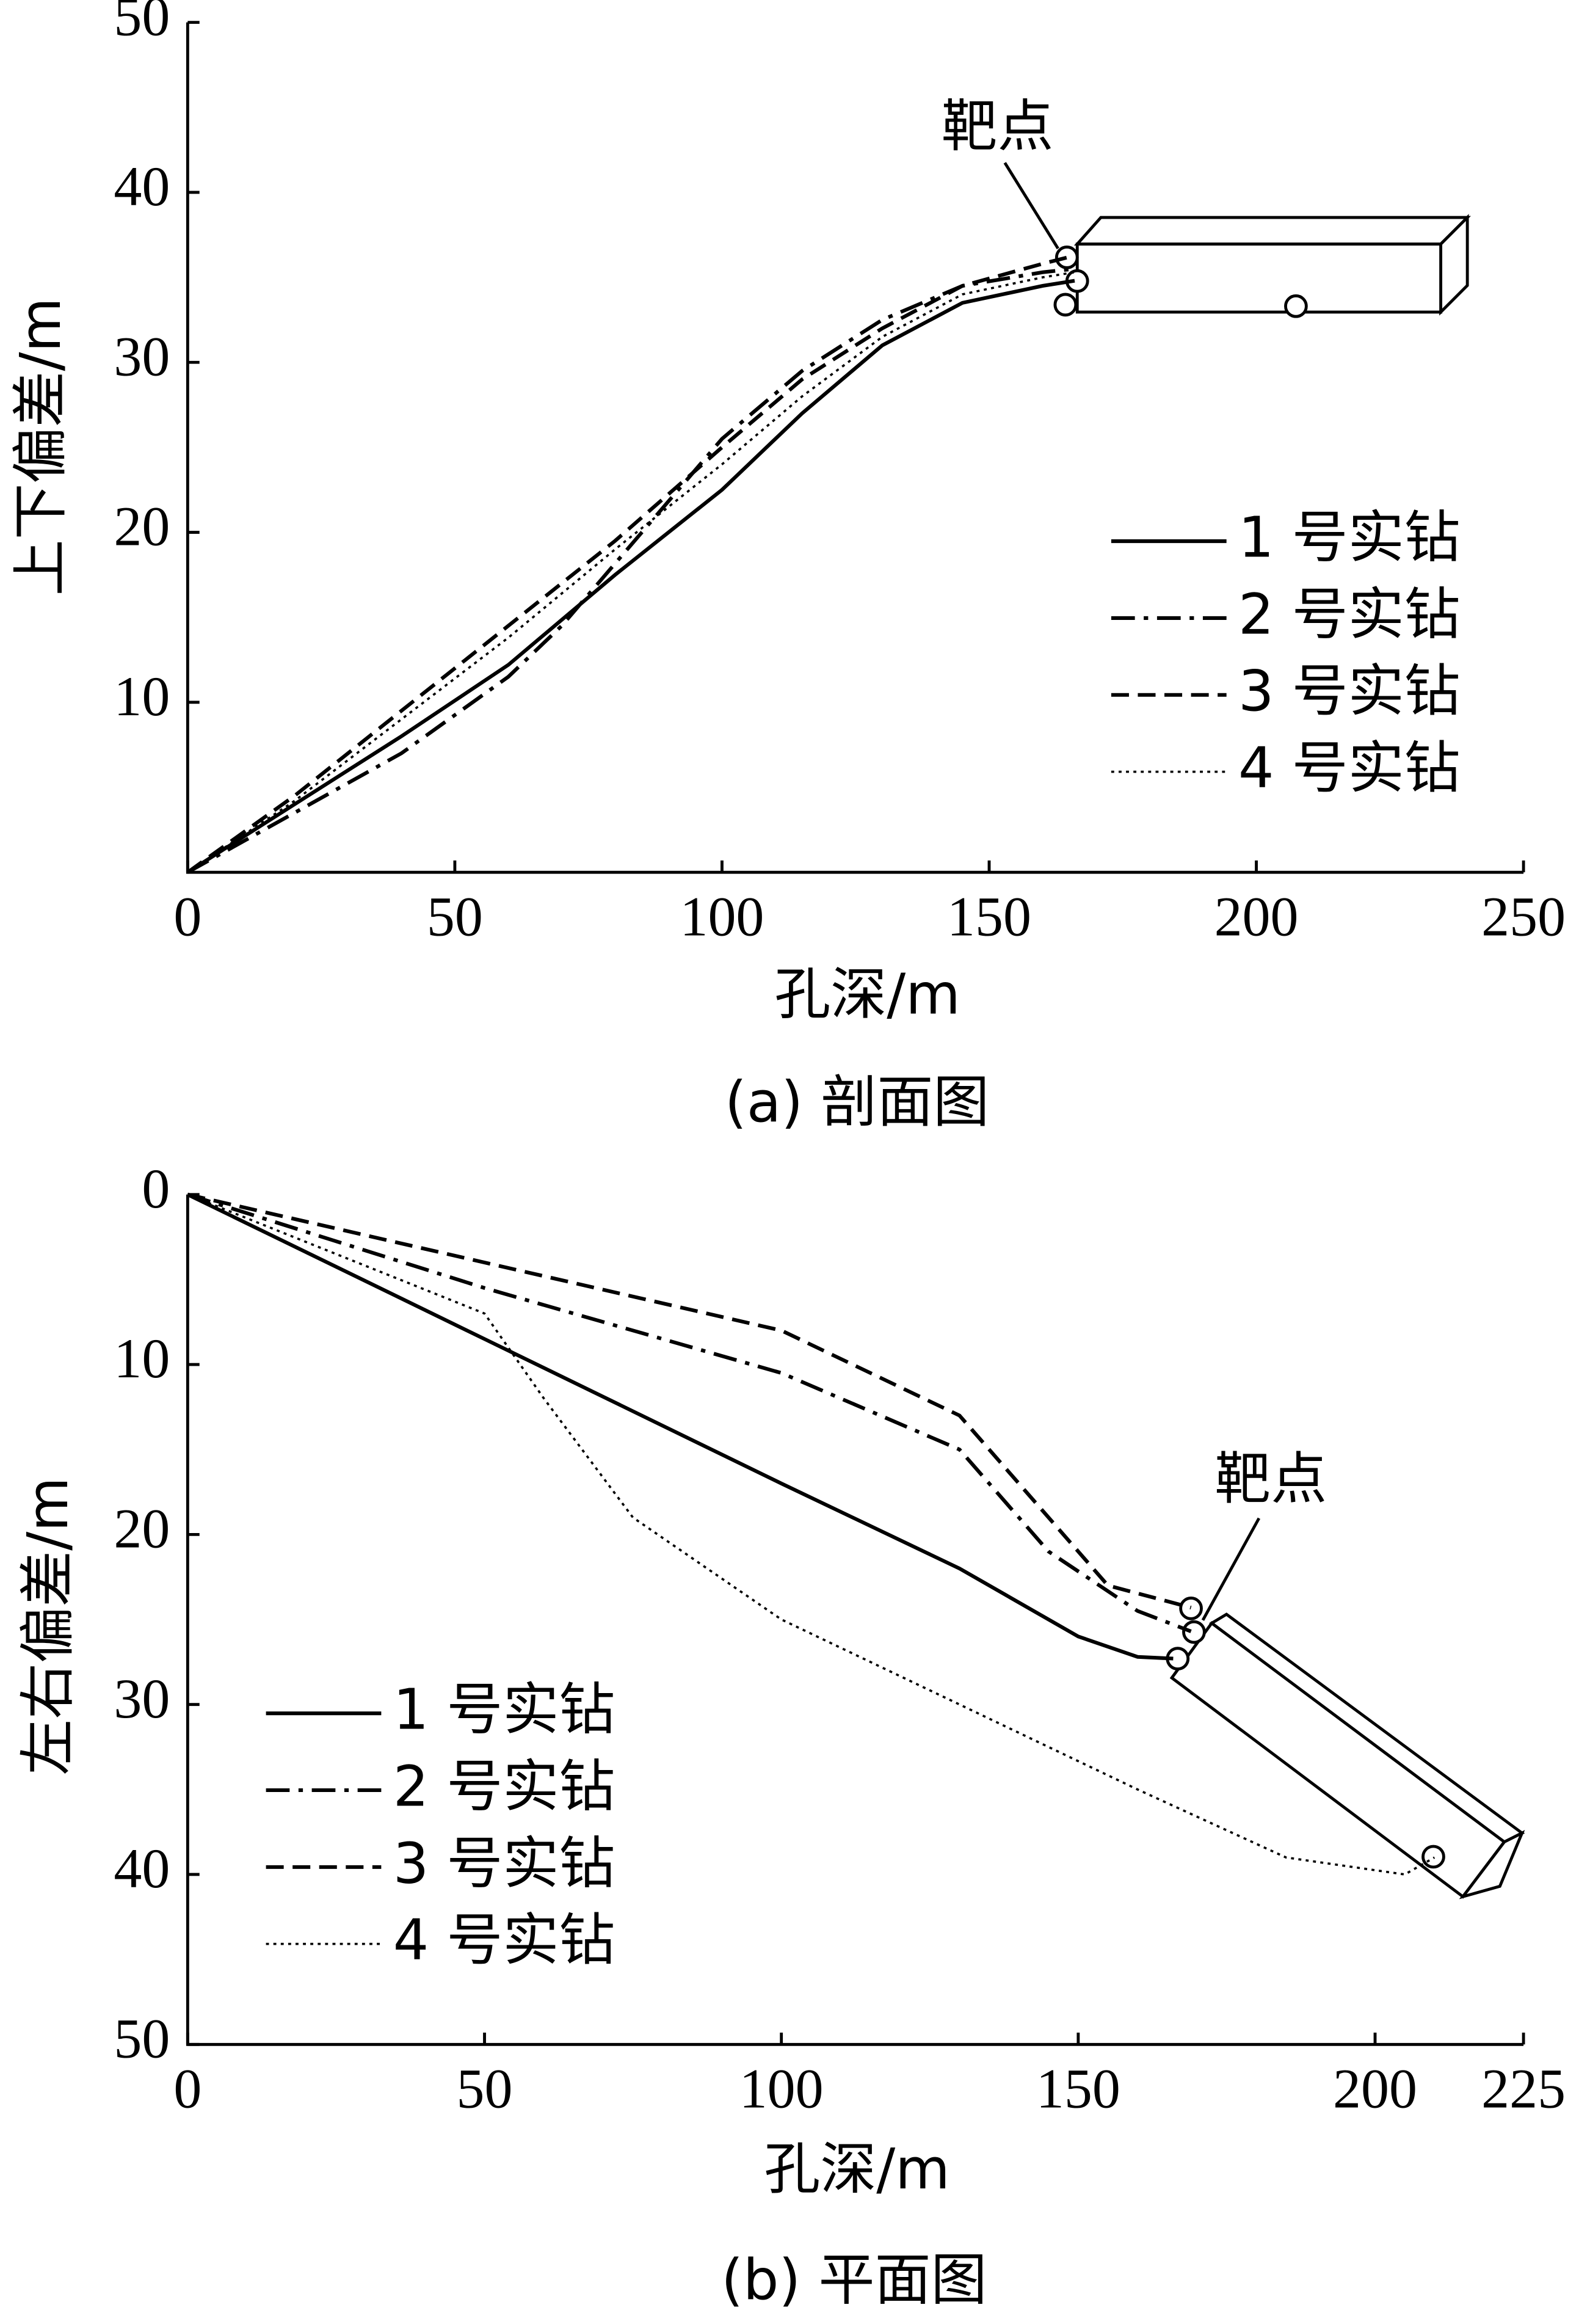  Describe the element at coordinates (1523, 917) in the screenshot. I see `x-tick-label: 250` at that location.